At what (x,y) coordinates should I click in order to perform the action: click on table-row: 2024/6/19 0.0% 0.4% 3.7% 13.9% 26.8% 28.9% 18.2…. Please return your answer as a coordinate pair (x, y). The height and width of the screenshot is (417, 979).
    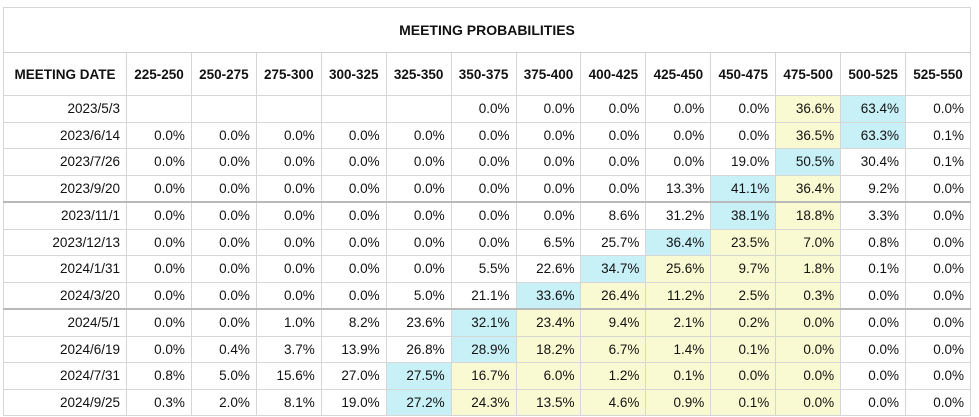
    Looking at the image, I should click on (487, 349).